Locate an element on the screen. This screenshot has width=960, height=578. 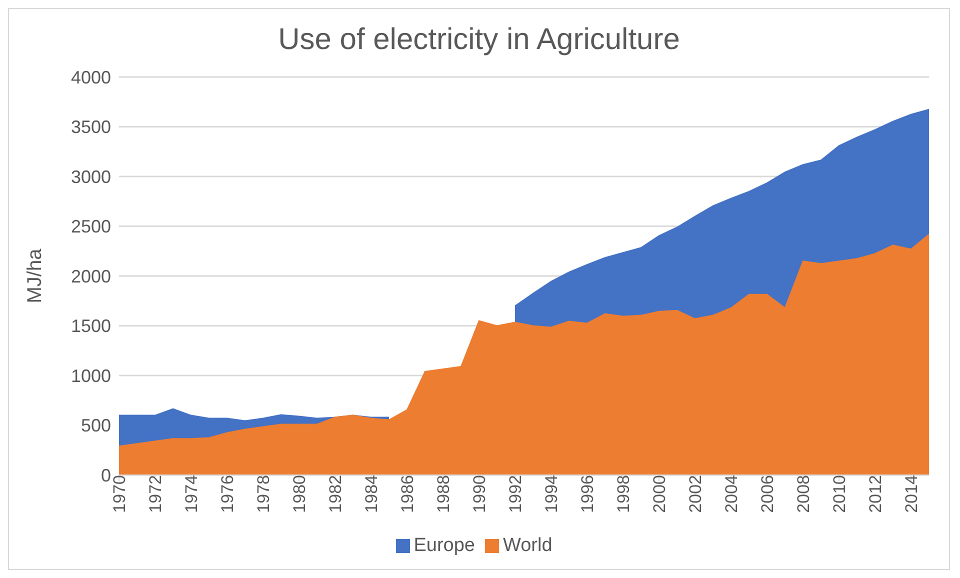
y-tick-label: 1500 is located at coordinates (90, 326).